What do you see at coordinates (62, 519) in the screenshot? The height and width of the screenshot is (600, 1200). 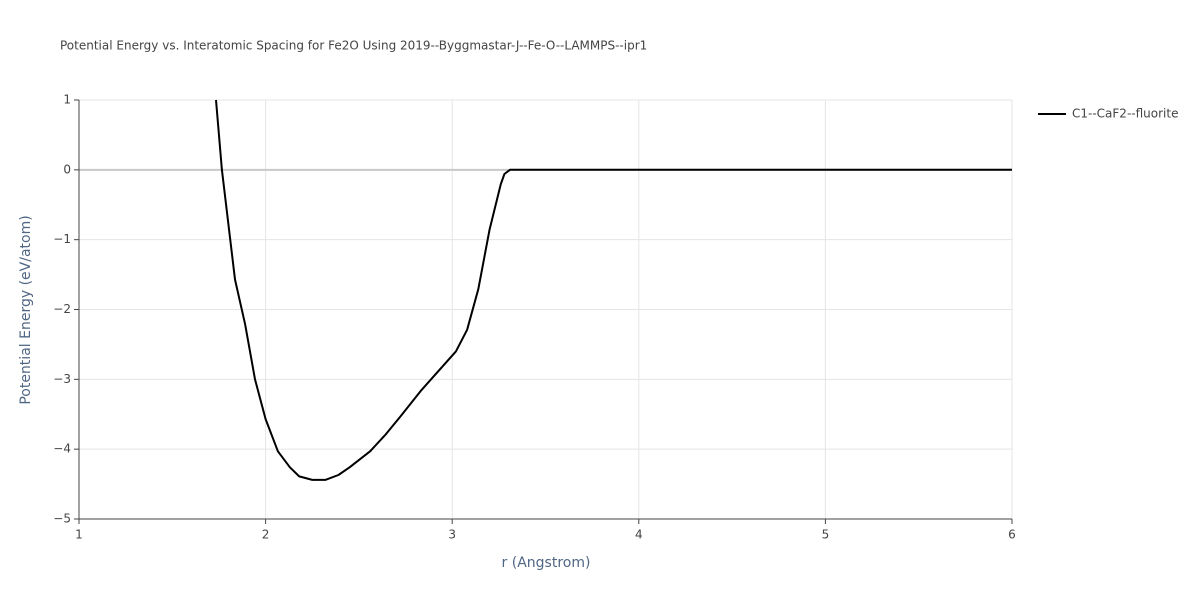 I see `y-tick-label: −5` at bounding box center [62, 519].